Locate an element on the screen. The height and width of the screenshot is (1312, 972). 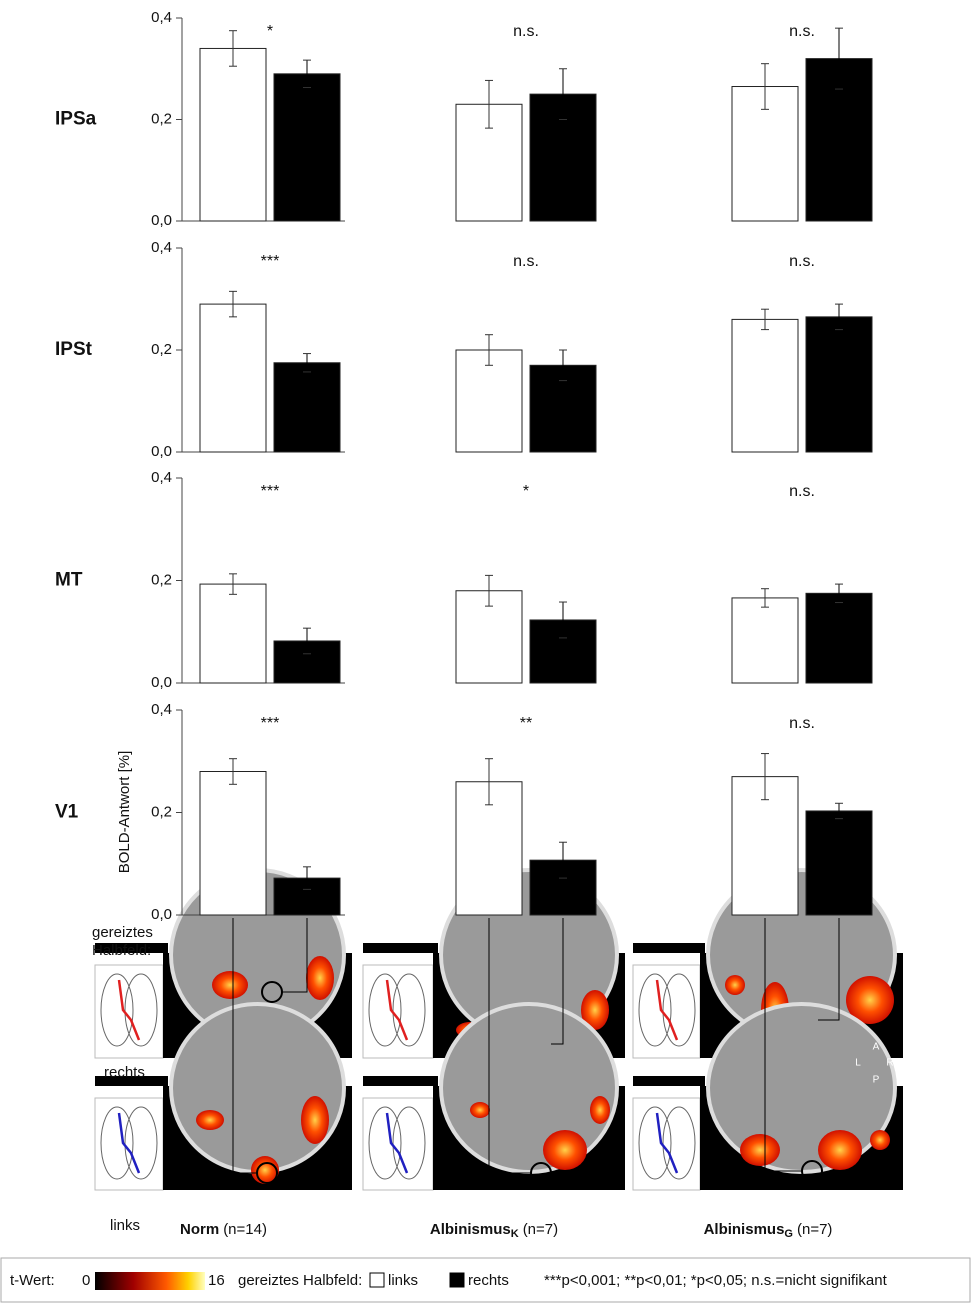
column-label: AlbinismusK (n=7) is located at coordinates (494, 1230).